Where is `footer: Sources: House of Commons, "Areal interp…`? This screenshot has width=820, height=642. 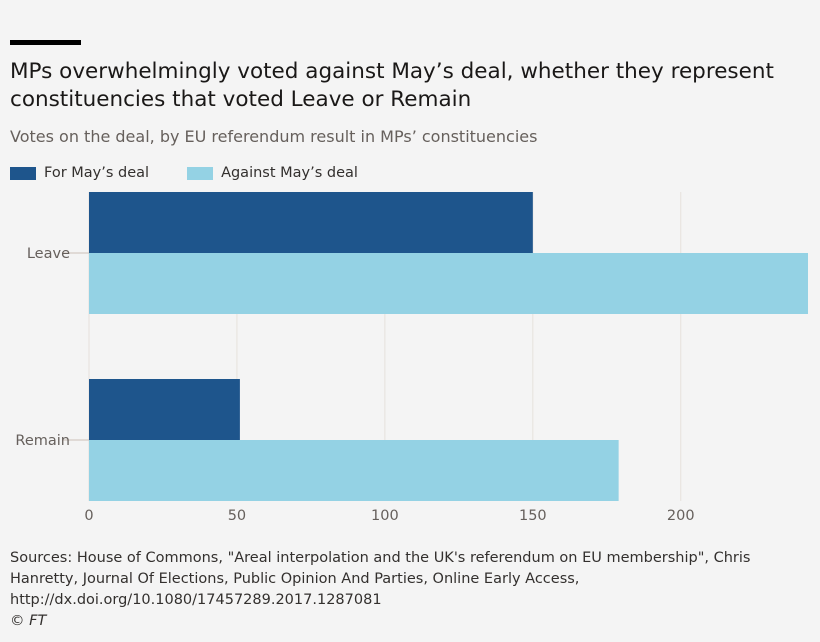
footer: Sources: House of Commons, "Areal interp… is located at coordinates (412, 590).